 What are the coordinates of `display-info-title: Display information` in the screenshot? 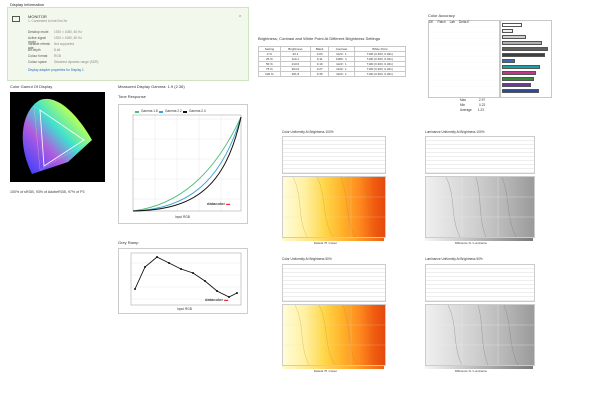 It's located at (27, 4).